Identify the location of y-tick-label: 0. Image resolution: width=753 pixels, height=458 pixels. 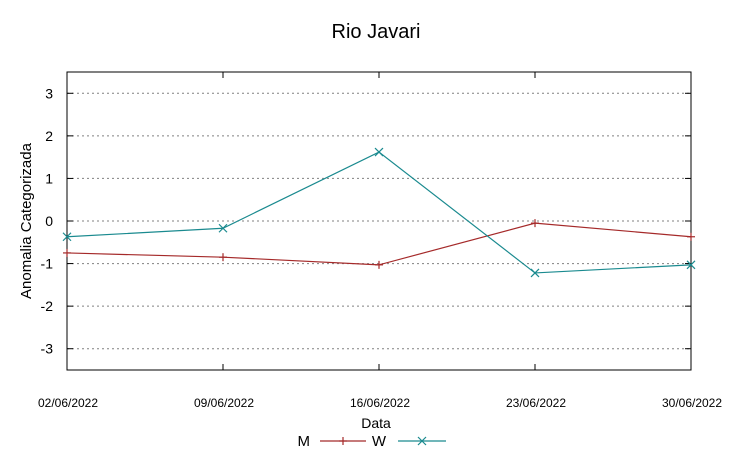
(49, 221).